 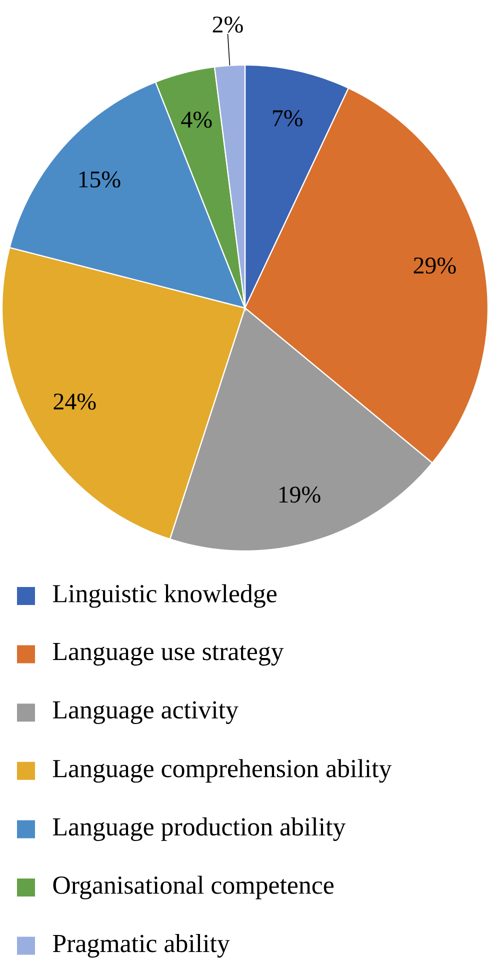 What do you see at coordinates (222, 771) in the screenshot?
I see `legend-label: Language comprehension ability` at bounding box center [222, 771].